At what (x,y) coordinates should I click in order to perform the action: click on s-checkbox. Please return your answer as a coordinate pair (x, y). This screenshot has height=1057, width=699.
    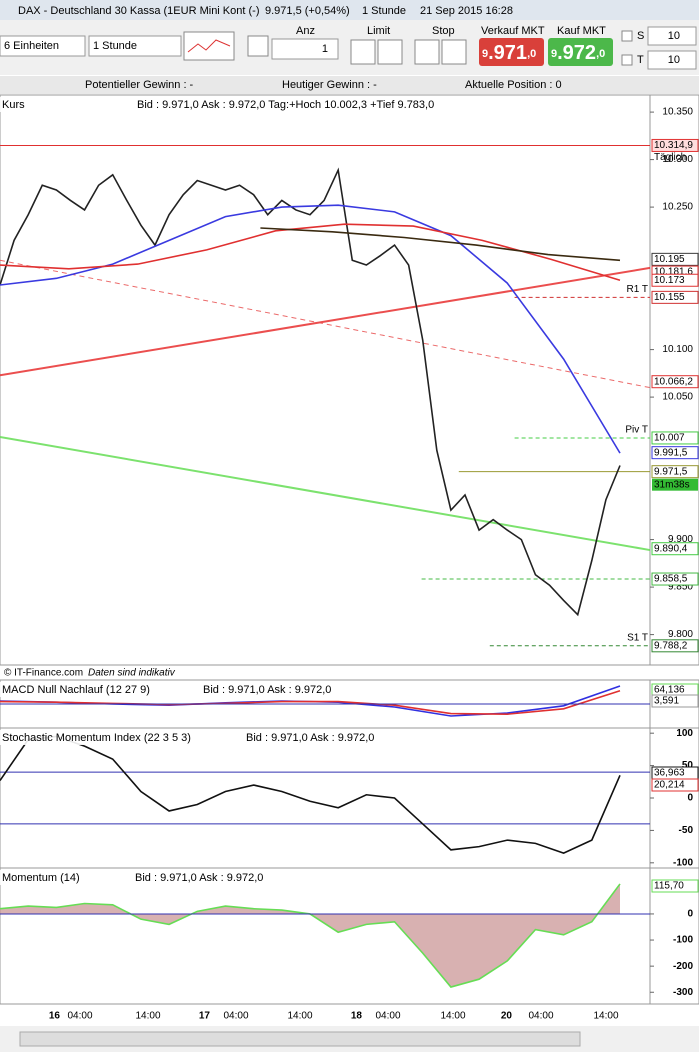
    Looking at the image, I should click on (627, 36).